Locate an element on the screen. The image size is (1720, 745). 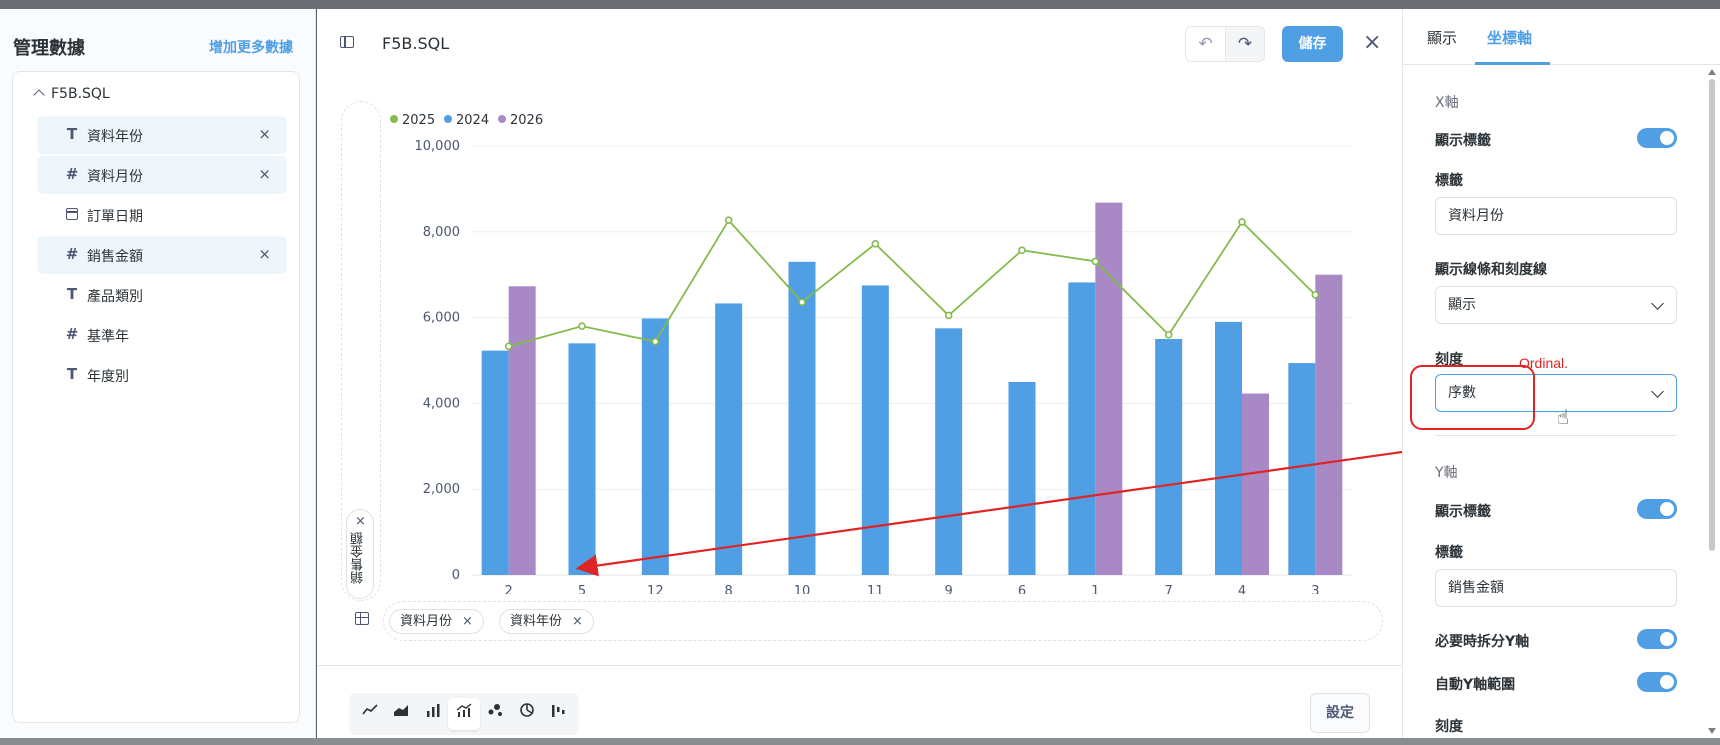
settings-tabs: 顯示 坐標軸 is located at coordinates (1561, 37).